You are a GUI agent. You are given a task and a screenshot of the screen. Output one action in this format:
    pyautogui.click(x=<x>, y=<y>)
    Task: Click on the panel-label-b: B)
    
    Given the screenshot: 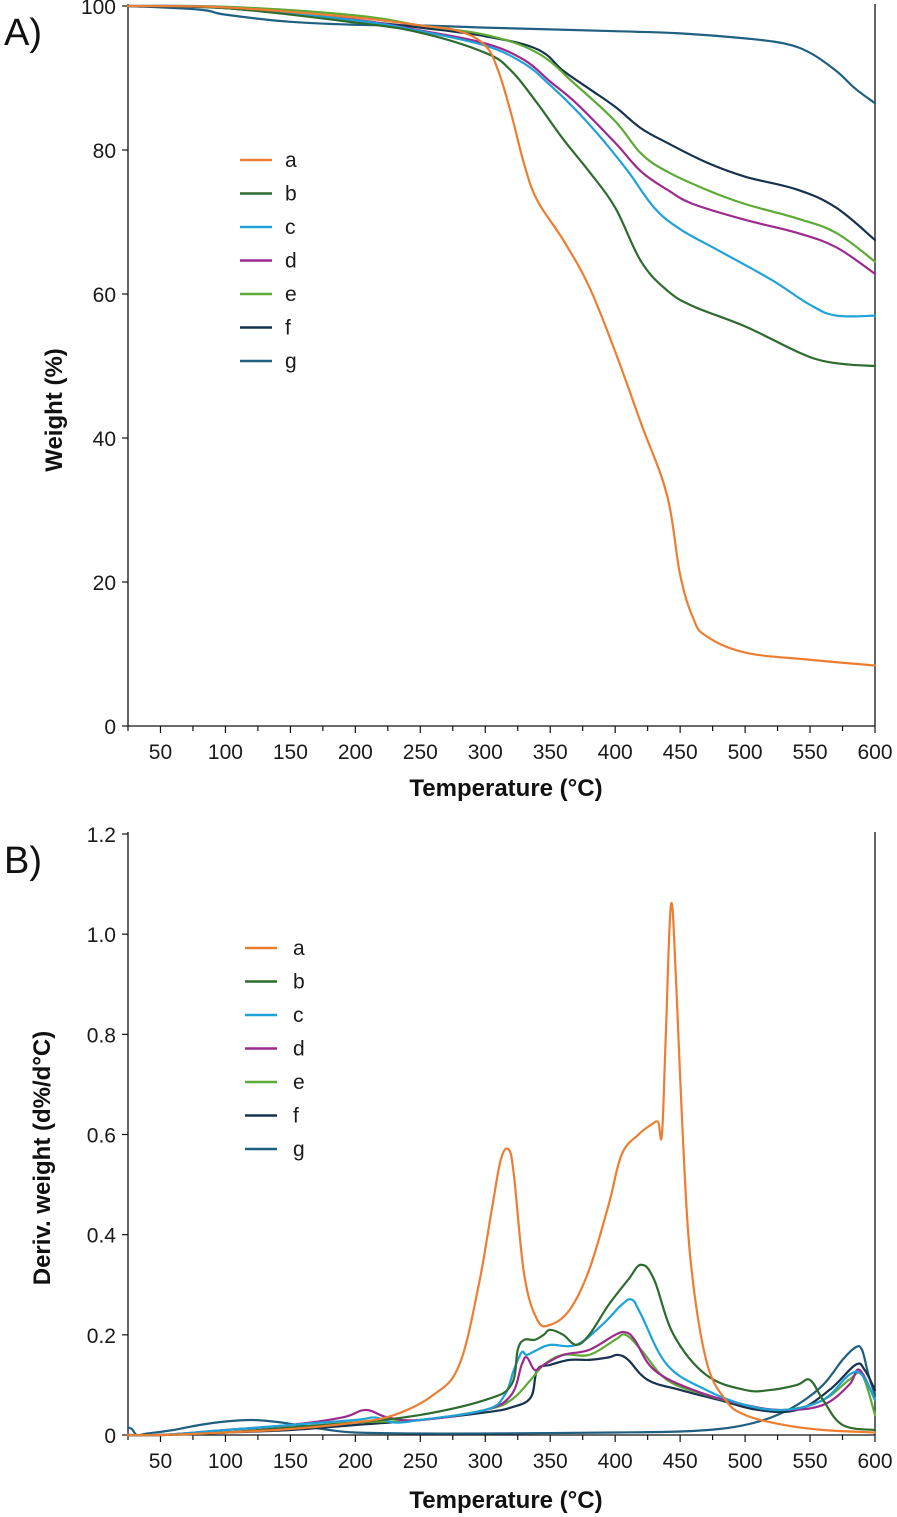 What is the action you would take?
    pyautogui.click(x=23, y=861)
    